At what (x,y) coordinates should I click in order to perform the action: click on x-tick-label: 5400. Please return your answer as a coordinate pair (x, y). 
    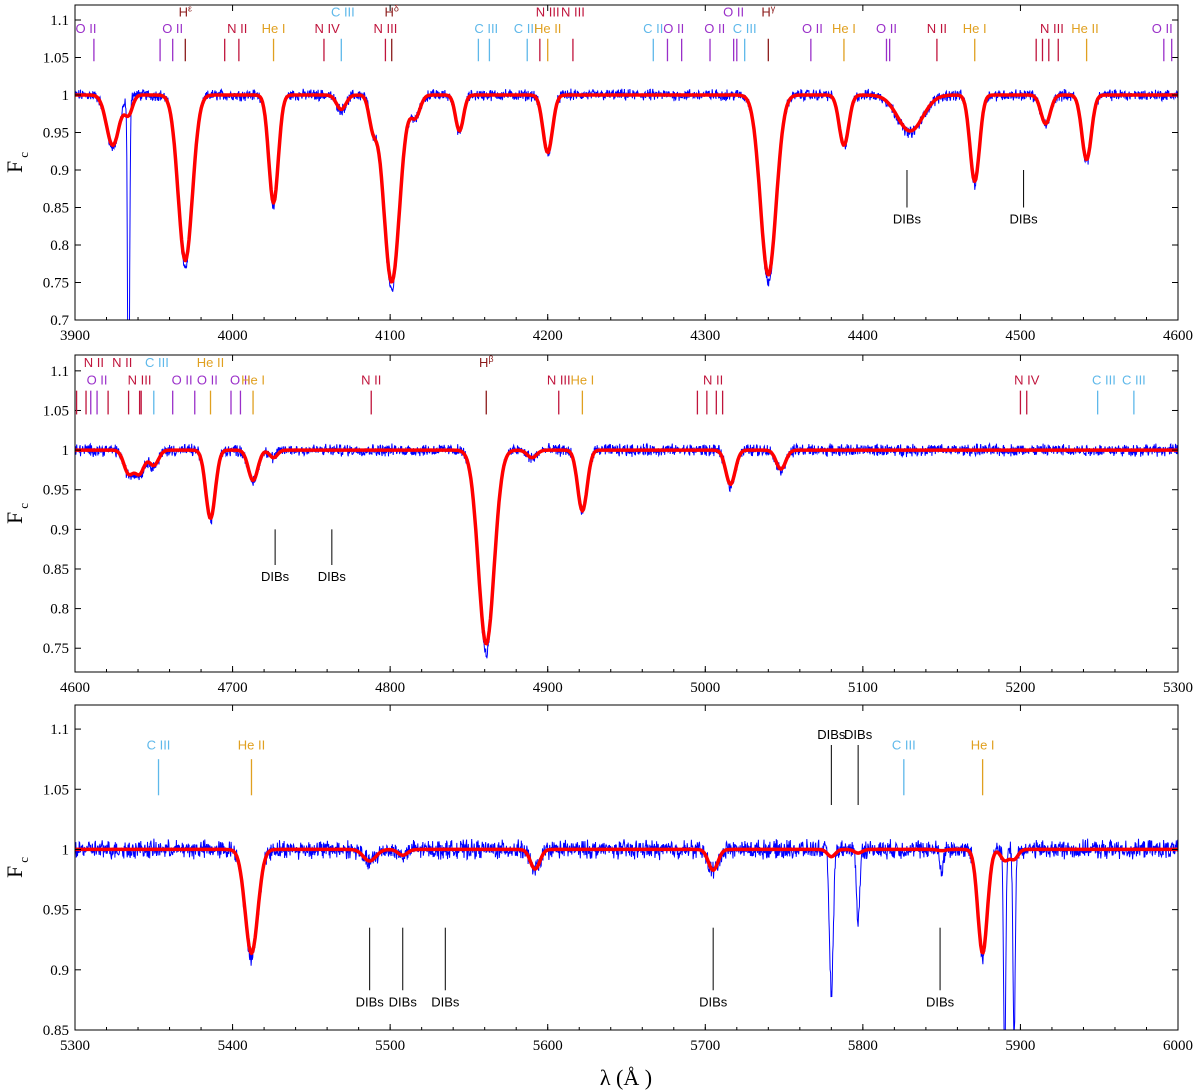
    Looking at the image, I should click on (233, 1046).